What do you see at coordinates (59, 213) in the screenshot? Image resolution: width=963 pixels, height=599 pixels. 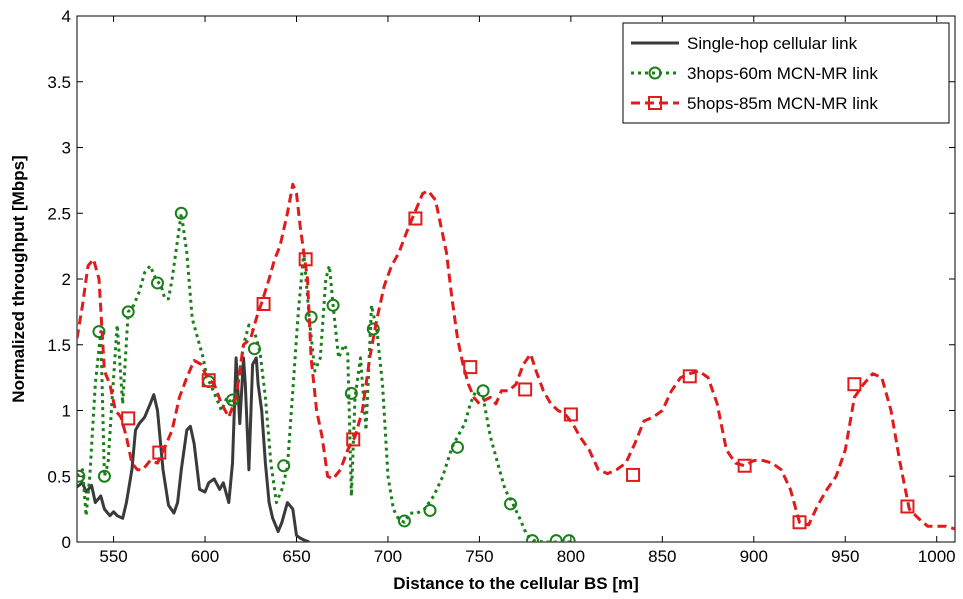 I see `y-tick-label: 2.5` at bounding box center [59, 213].